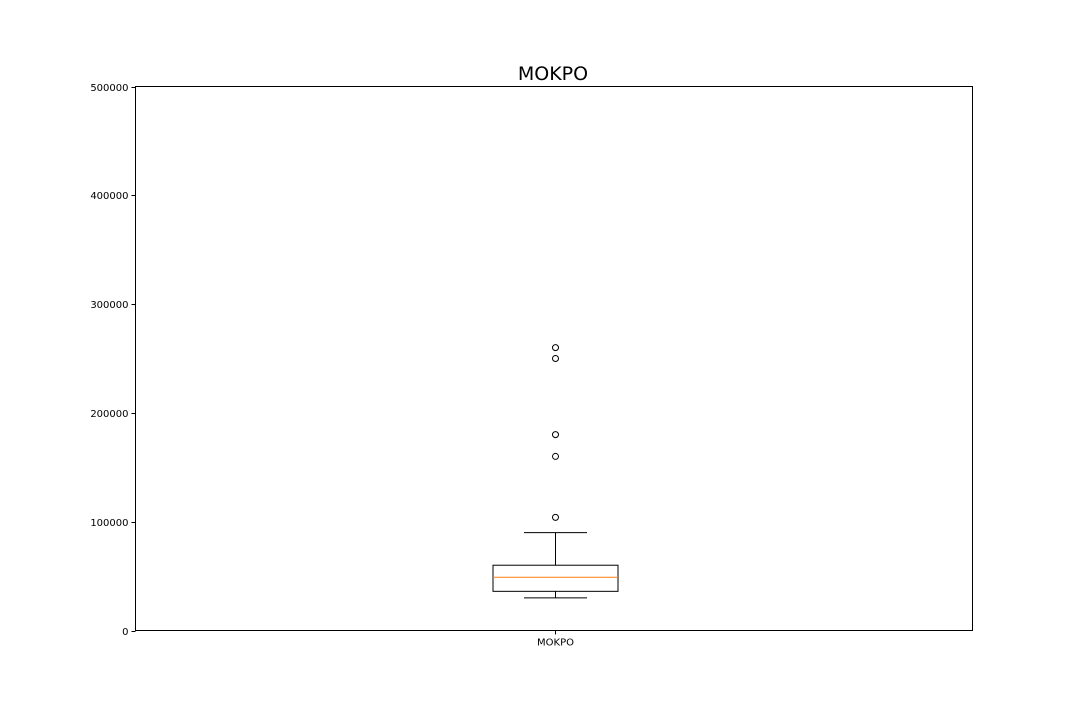 The width and height of the screenshot is (1080, 720). I want to click on x-axis: MOKPO, so click(555, 639).